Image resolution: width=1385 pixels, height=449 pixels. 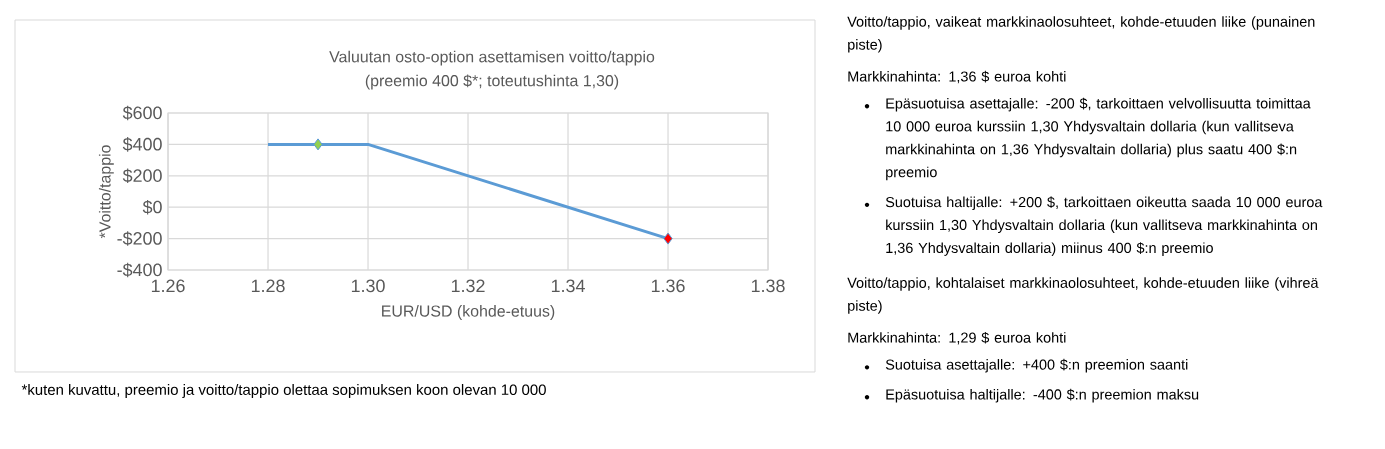 What do you see at coordinates (492, 58) in the screenshot?
I see `chart-title: Valuutan osto-option asettamisen voitto/tappio` at bounding box center [492, 58].